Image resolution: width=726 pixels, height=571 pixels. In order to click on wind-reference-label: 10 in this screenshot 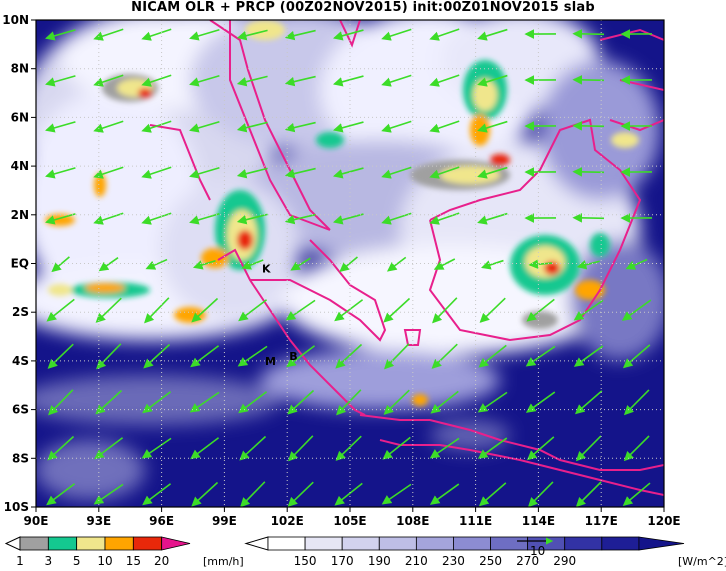, I will do `click(537, 551)`.